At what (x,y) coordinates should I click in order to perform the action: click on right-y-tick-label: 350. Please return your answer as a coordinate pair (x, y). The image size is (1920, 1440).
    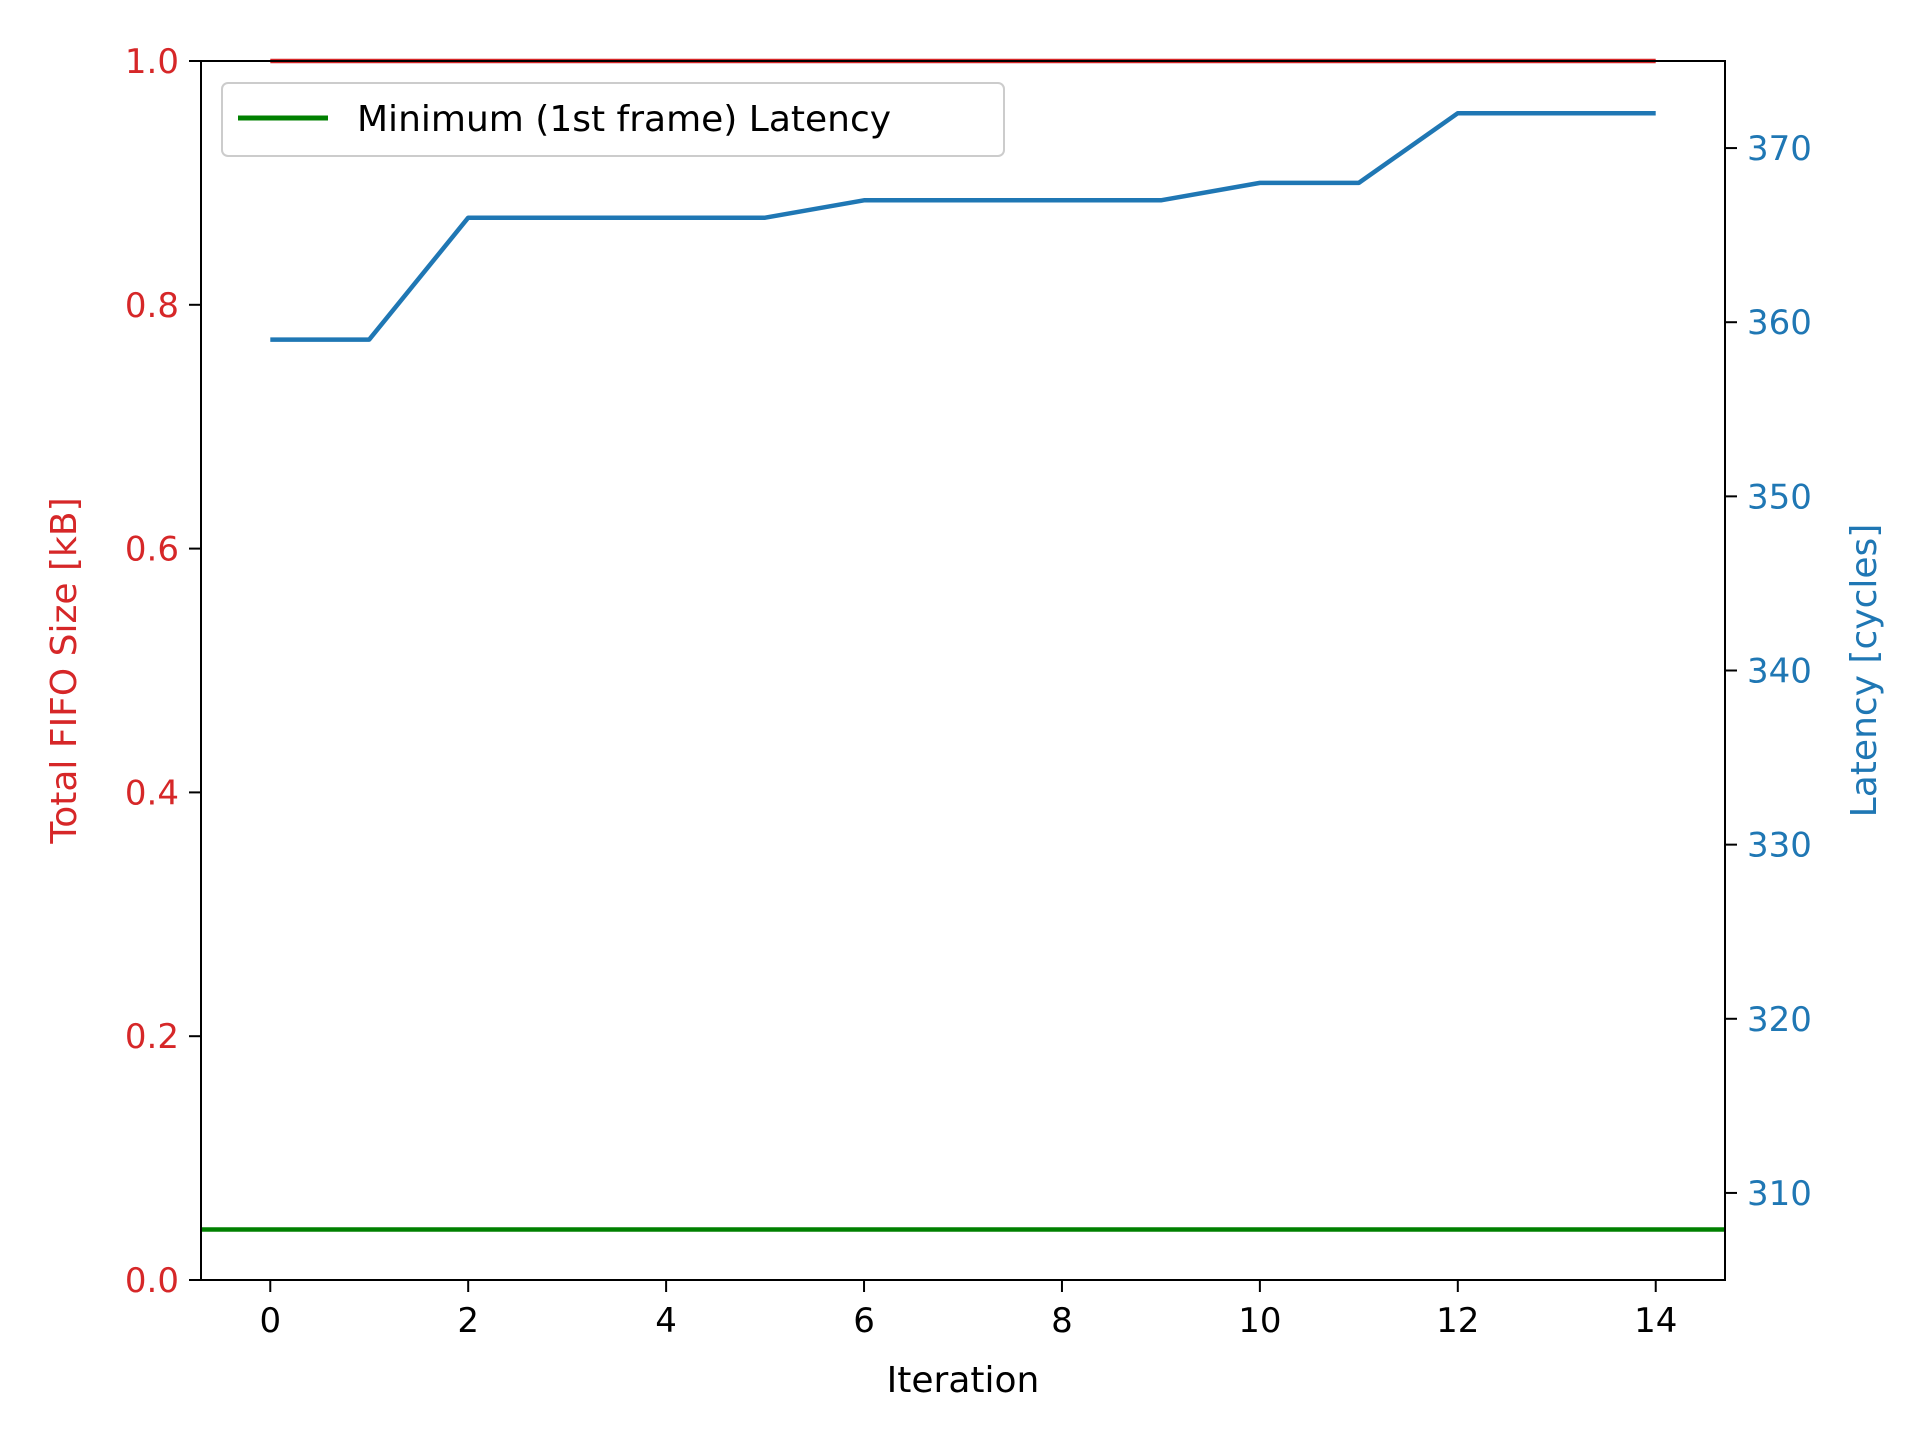
    Looking at the image, I should click on (1779, 497).